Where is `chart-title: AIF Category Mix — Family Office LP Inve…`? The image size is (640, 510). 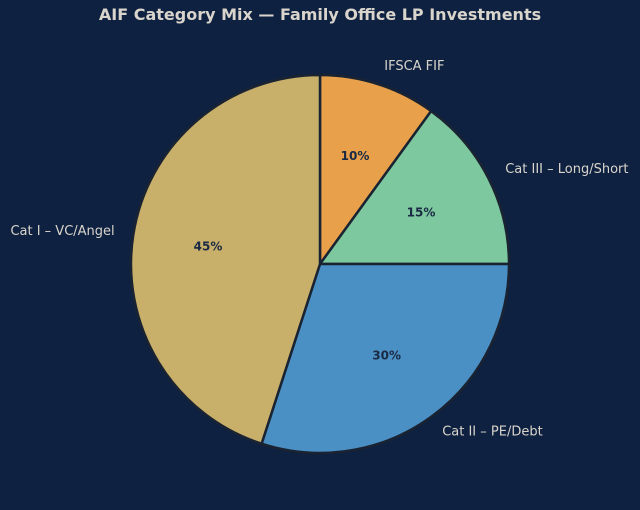
chart-title: AIF Category Mix — Family Office LP Inve… is located at coordinates (320, 14).